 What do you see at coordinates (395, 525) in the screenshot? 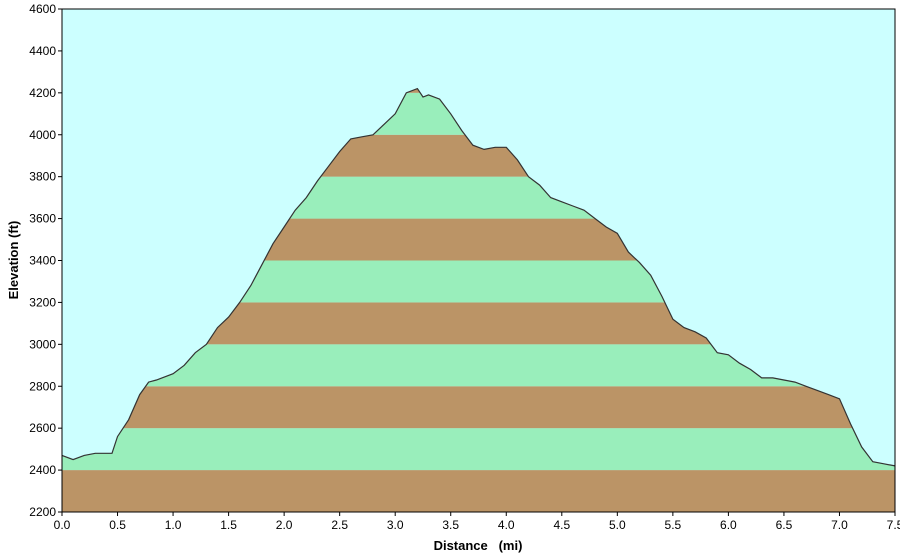
I see `x-tick-label: 3.0` at bounding box center [395, 525].